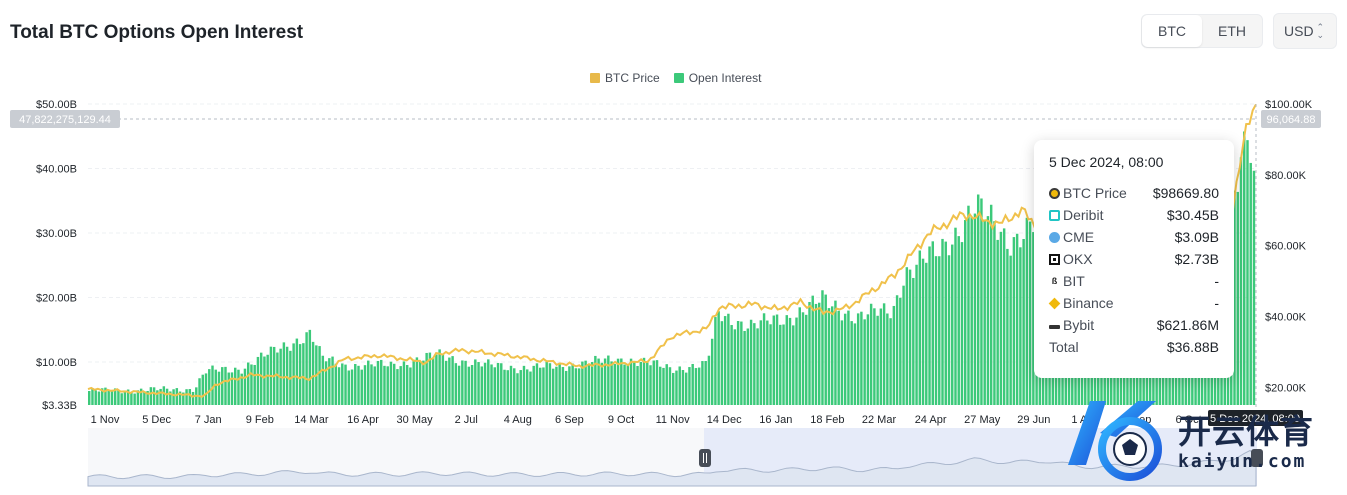 The height and width of the screenshot is (495, 1347). What do you see at coordinates (1172, 31) in the screenshot?
I see `asset-option-btc: BTC` at bounding box center [1172, 31].